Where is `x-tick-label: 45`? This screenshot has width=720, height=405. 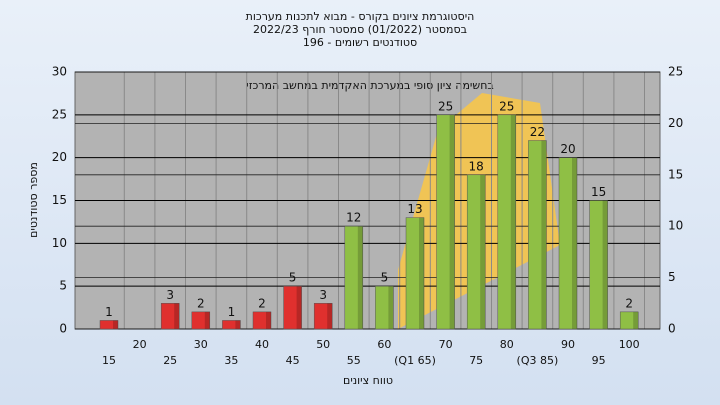
x-tick-label: 45 is located at coordinates (293, 360).